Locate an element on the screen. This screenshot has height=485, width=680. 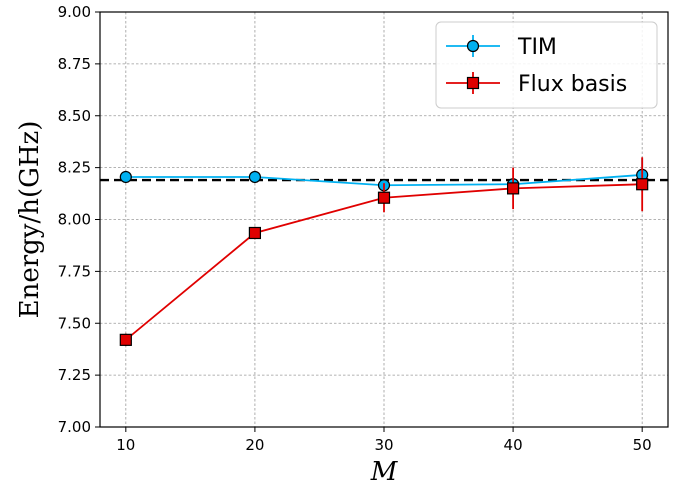
legend: TIM Flux basis is located at coordinates (546, 65).